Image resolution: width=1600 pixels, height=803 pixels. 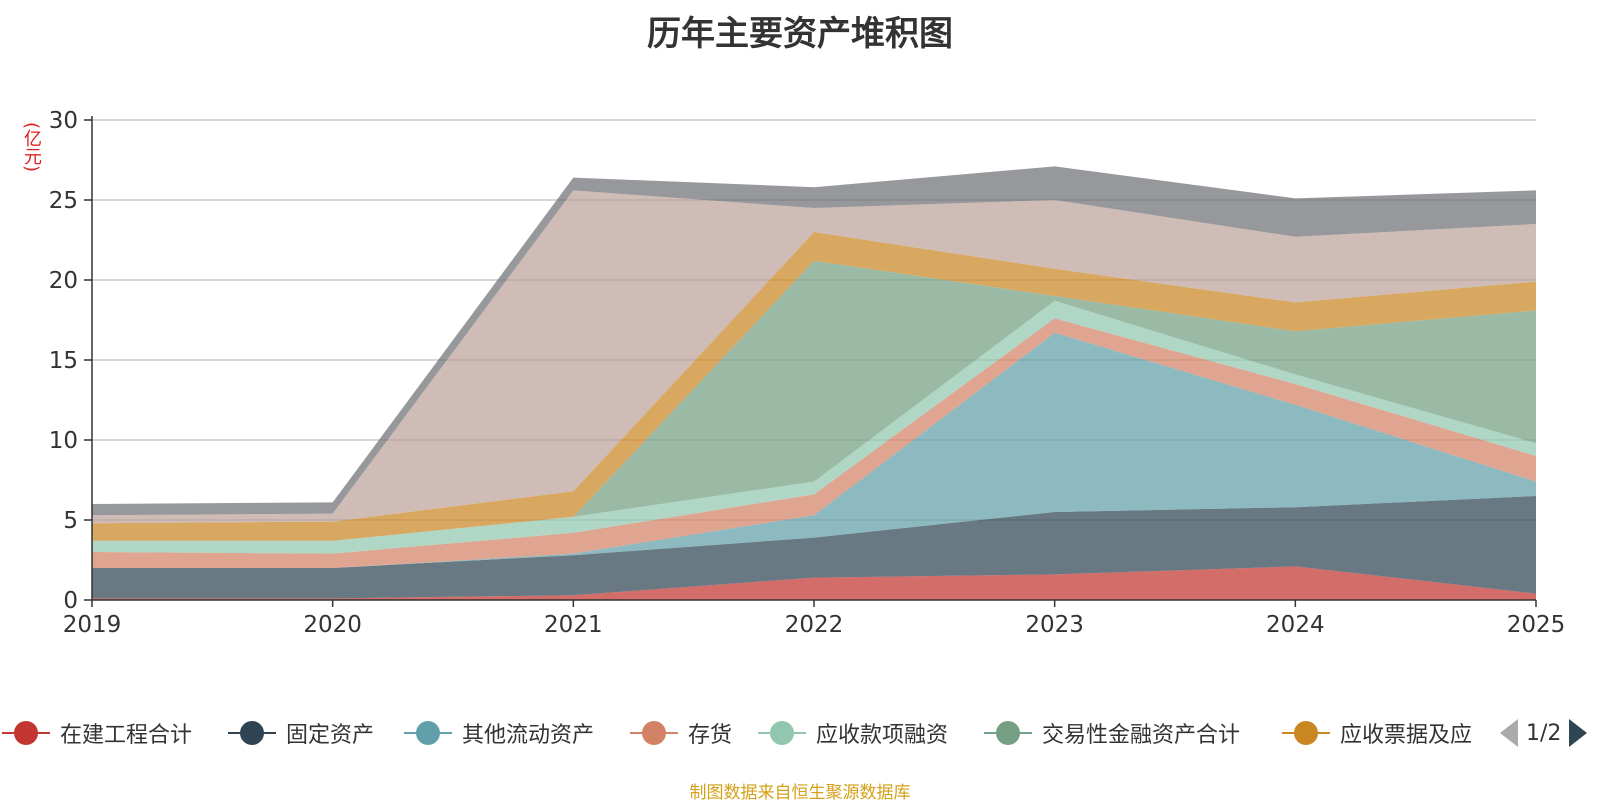 What do you see at coordinates (1509, 733) in the screenshot?
I see `legend-prev-icon` at bounding box center [1509, 733].